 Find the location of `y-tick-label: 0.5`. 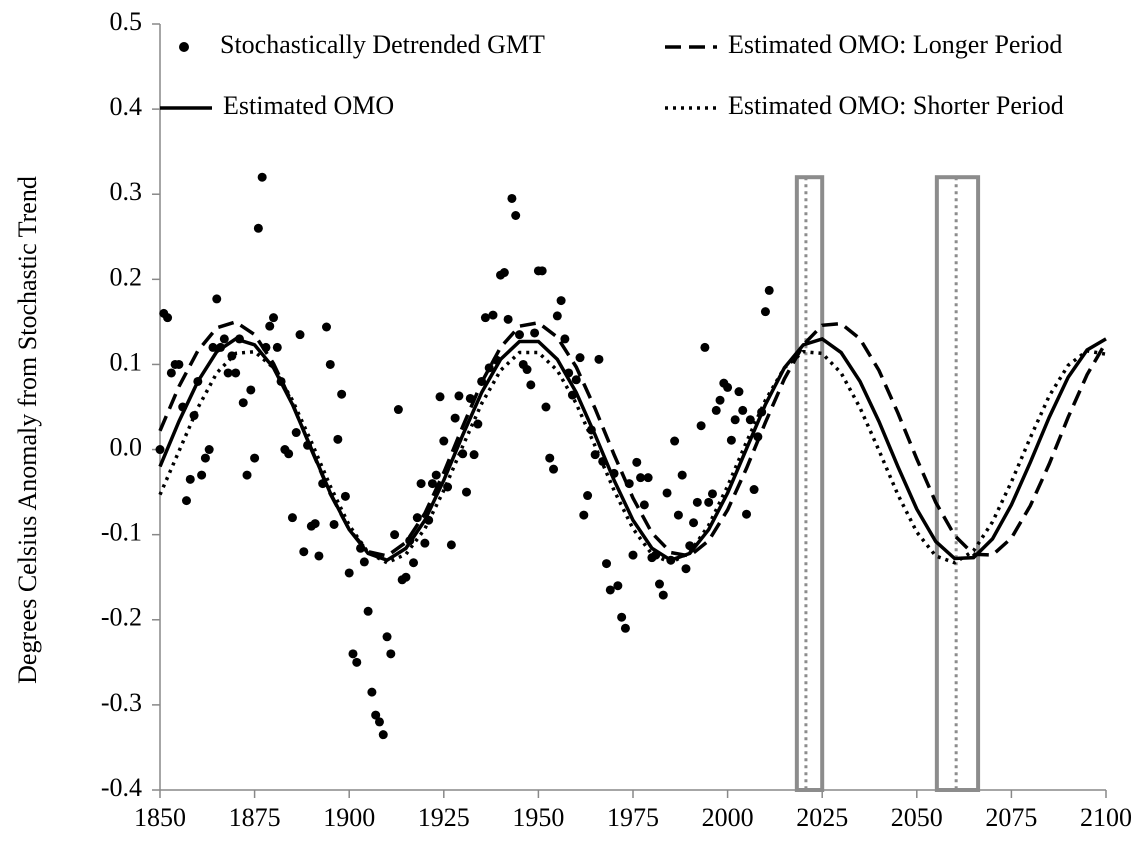

y-tick-label: 0.5 is located at coordinates (126, 21).